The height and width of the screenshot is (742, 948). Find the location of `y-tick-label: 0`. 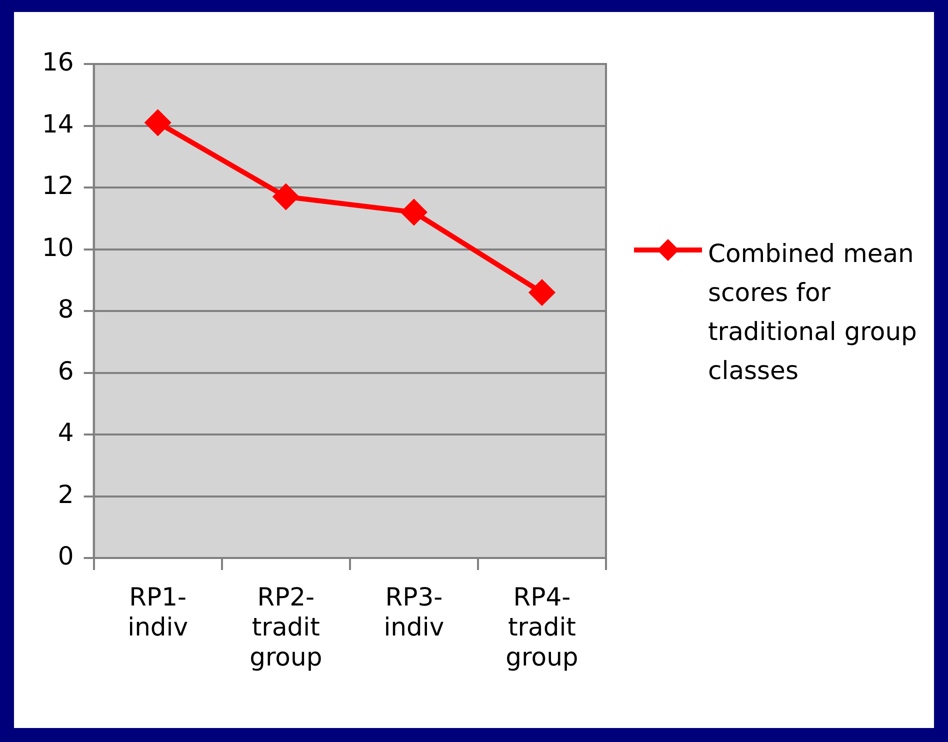

y-tick-label: 0 is located at coordinates (66, 556).